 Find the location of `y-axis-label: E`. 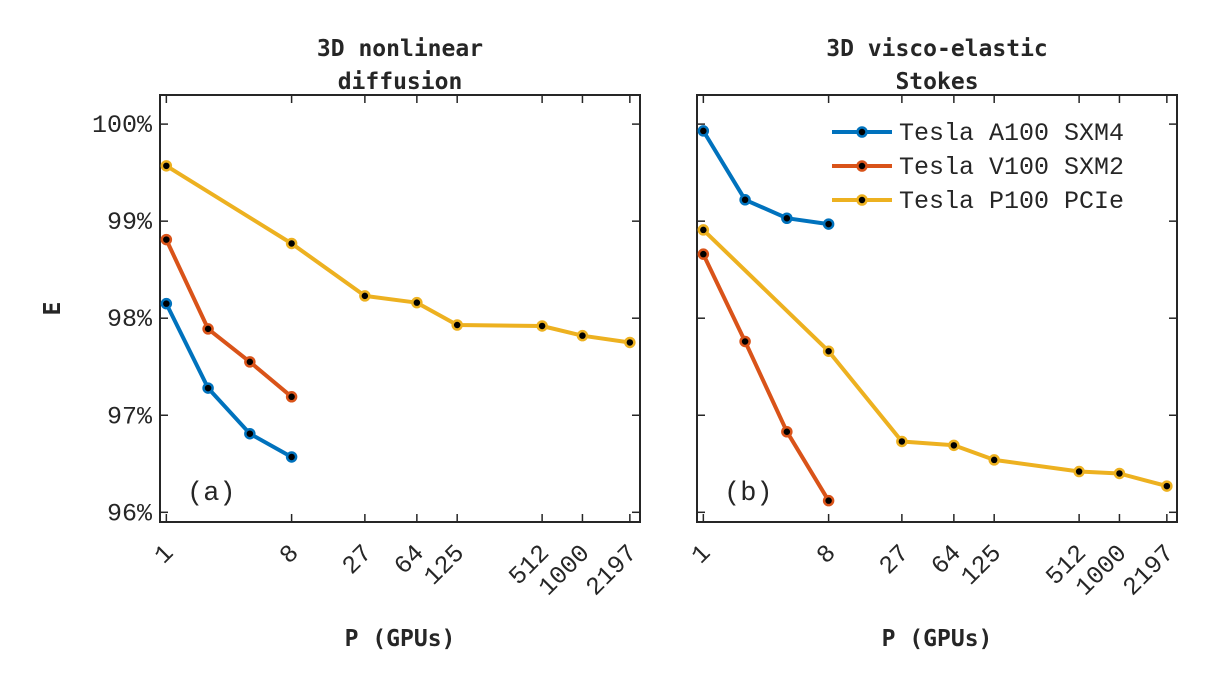

y-axis-label: E is located at coordinates (53, 309).